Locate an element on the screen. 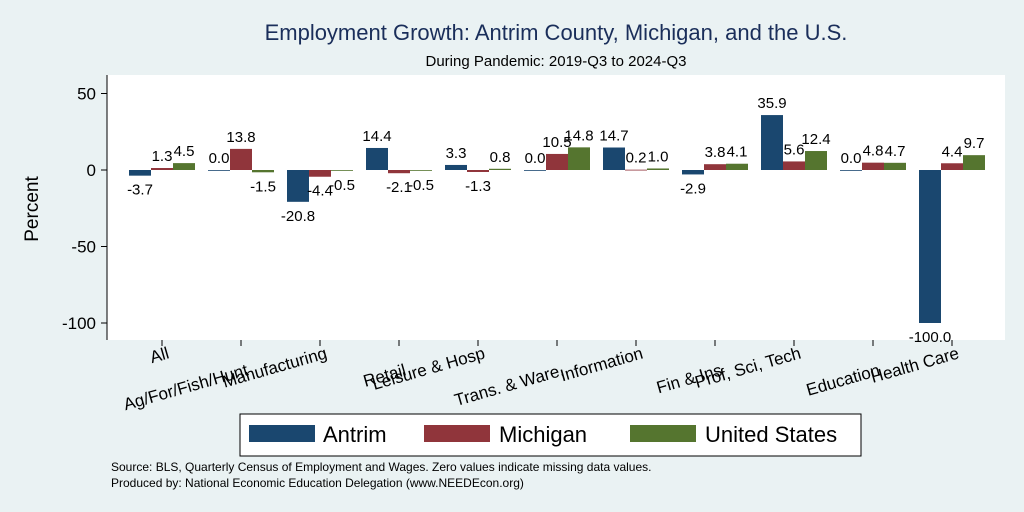  data-label-antrim-ag-for-fish-hunt: 0.0 is located at coordinates (219, 158).